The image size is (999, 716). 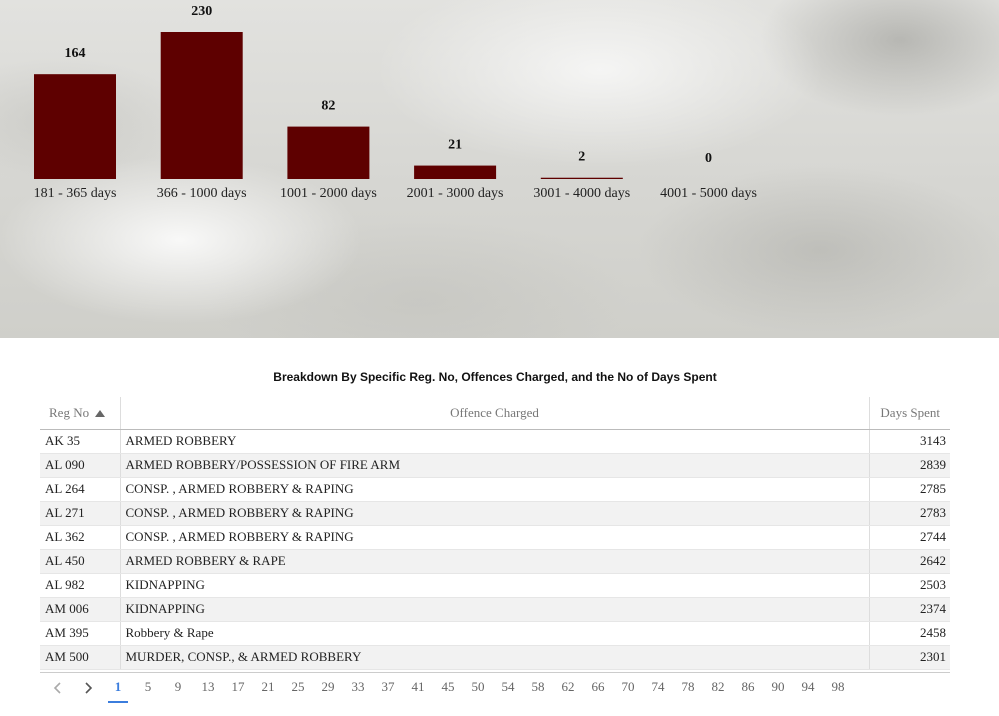 What do you see at coordinates (148, 686) in the screenshot?
I see `page-link: 5` at bounding box center [148, 686].